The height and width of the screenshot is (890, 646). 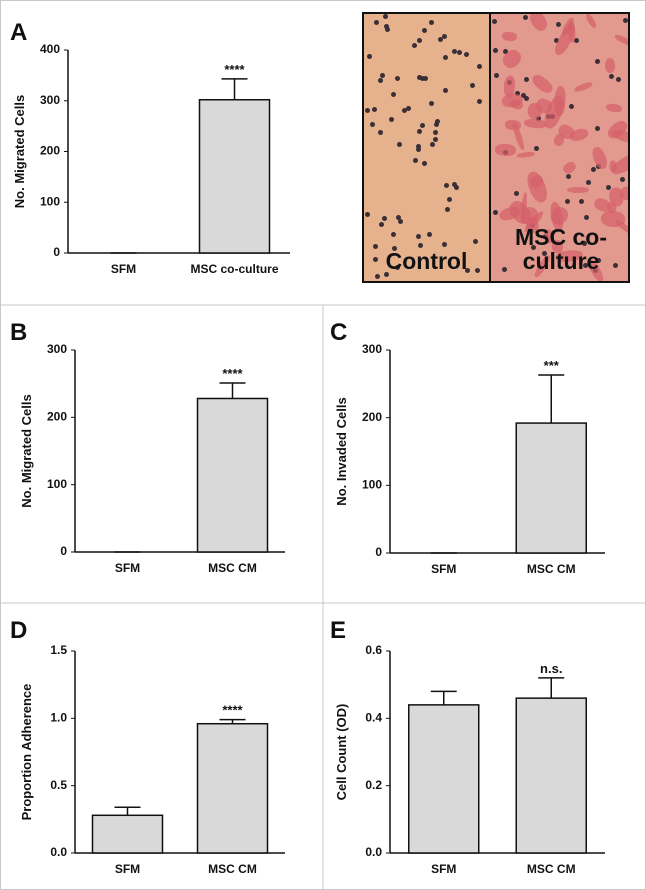 What do you see at coordinates (58, 718) in the screenshot?
I see `y-tick-label: 1.0` at bounding box center [58, 718].